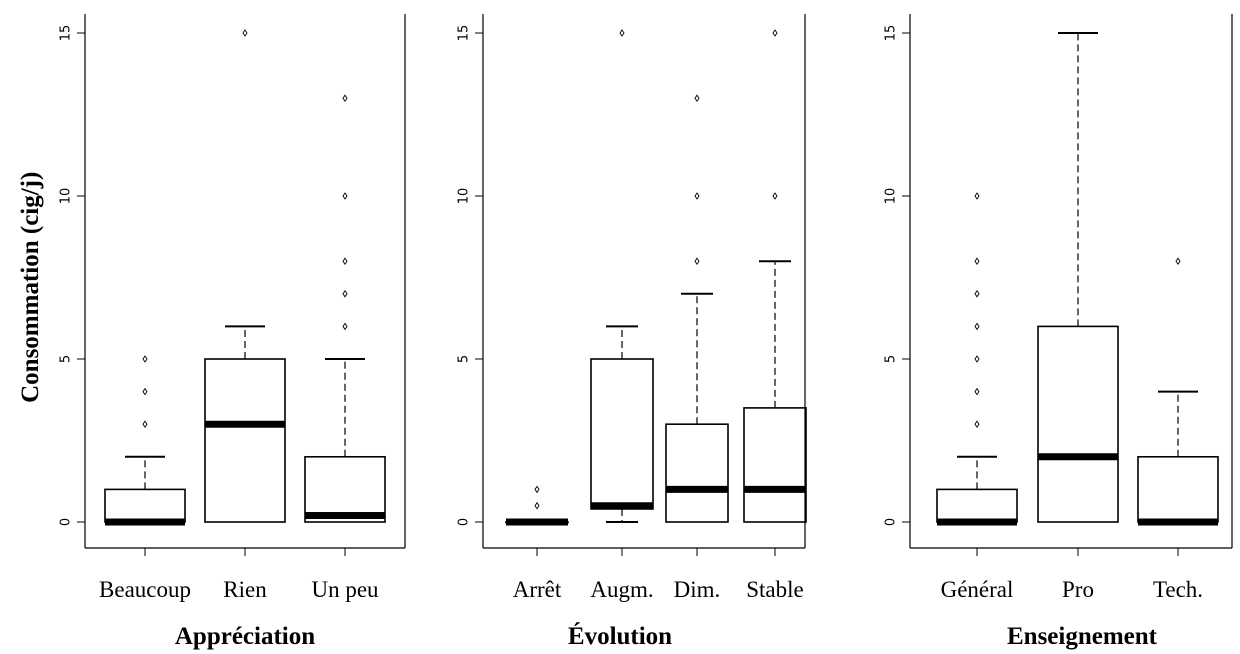 This screenshot has width=1240, height=654. Describe the element at coordinates (145, 478) in the screenshot. I see `box-Beaucoup: Beaucoup` at that location.